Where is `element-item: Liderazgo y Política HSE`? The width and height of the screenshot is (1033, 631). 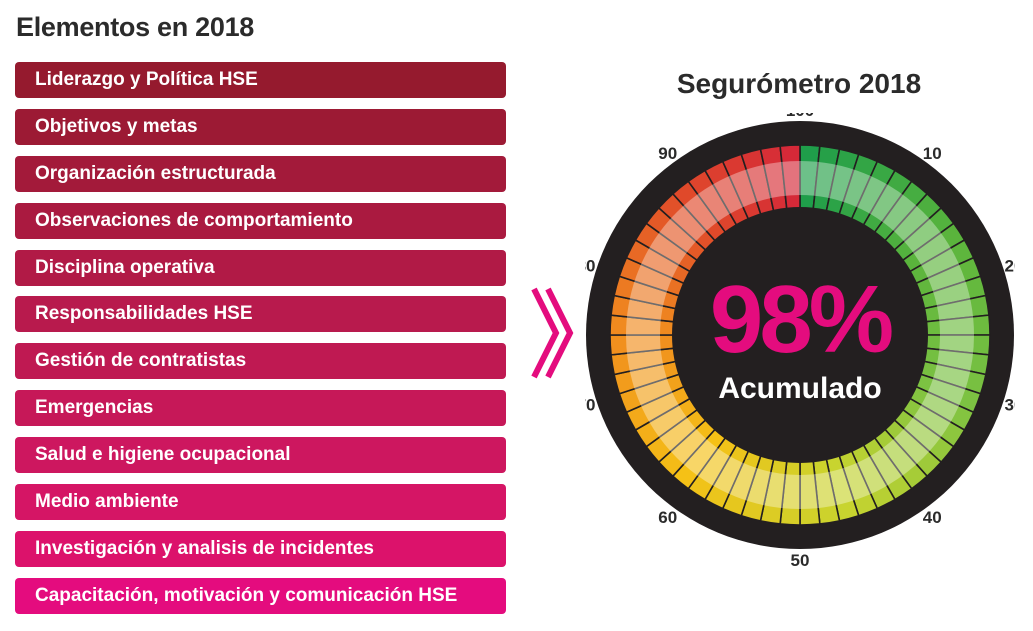 element-item: Liderazgo y Política HSE is located at coordinates (260, 80).